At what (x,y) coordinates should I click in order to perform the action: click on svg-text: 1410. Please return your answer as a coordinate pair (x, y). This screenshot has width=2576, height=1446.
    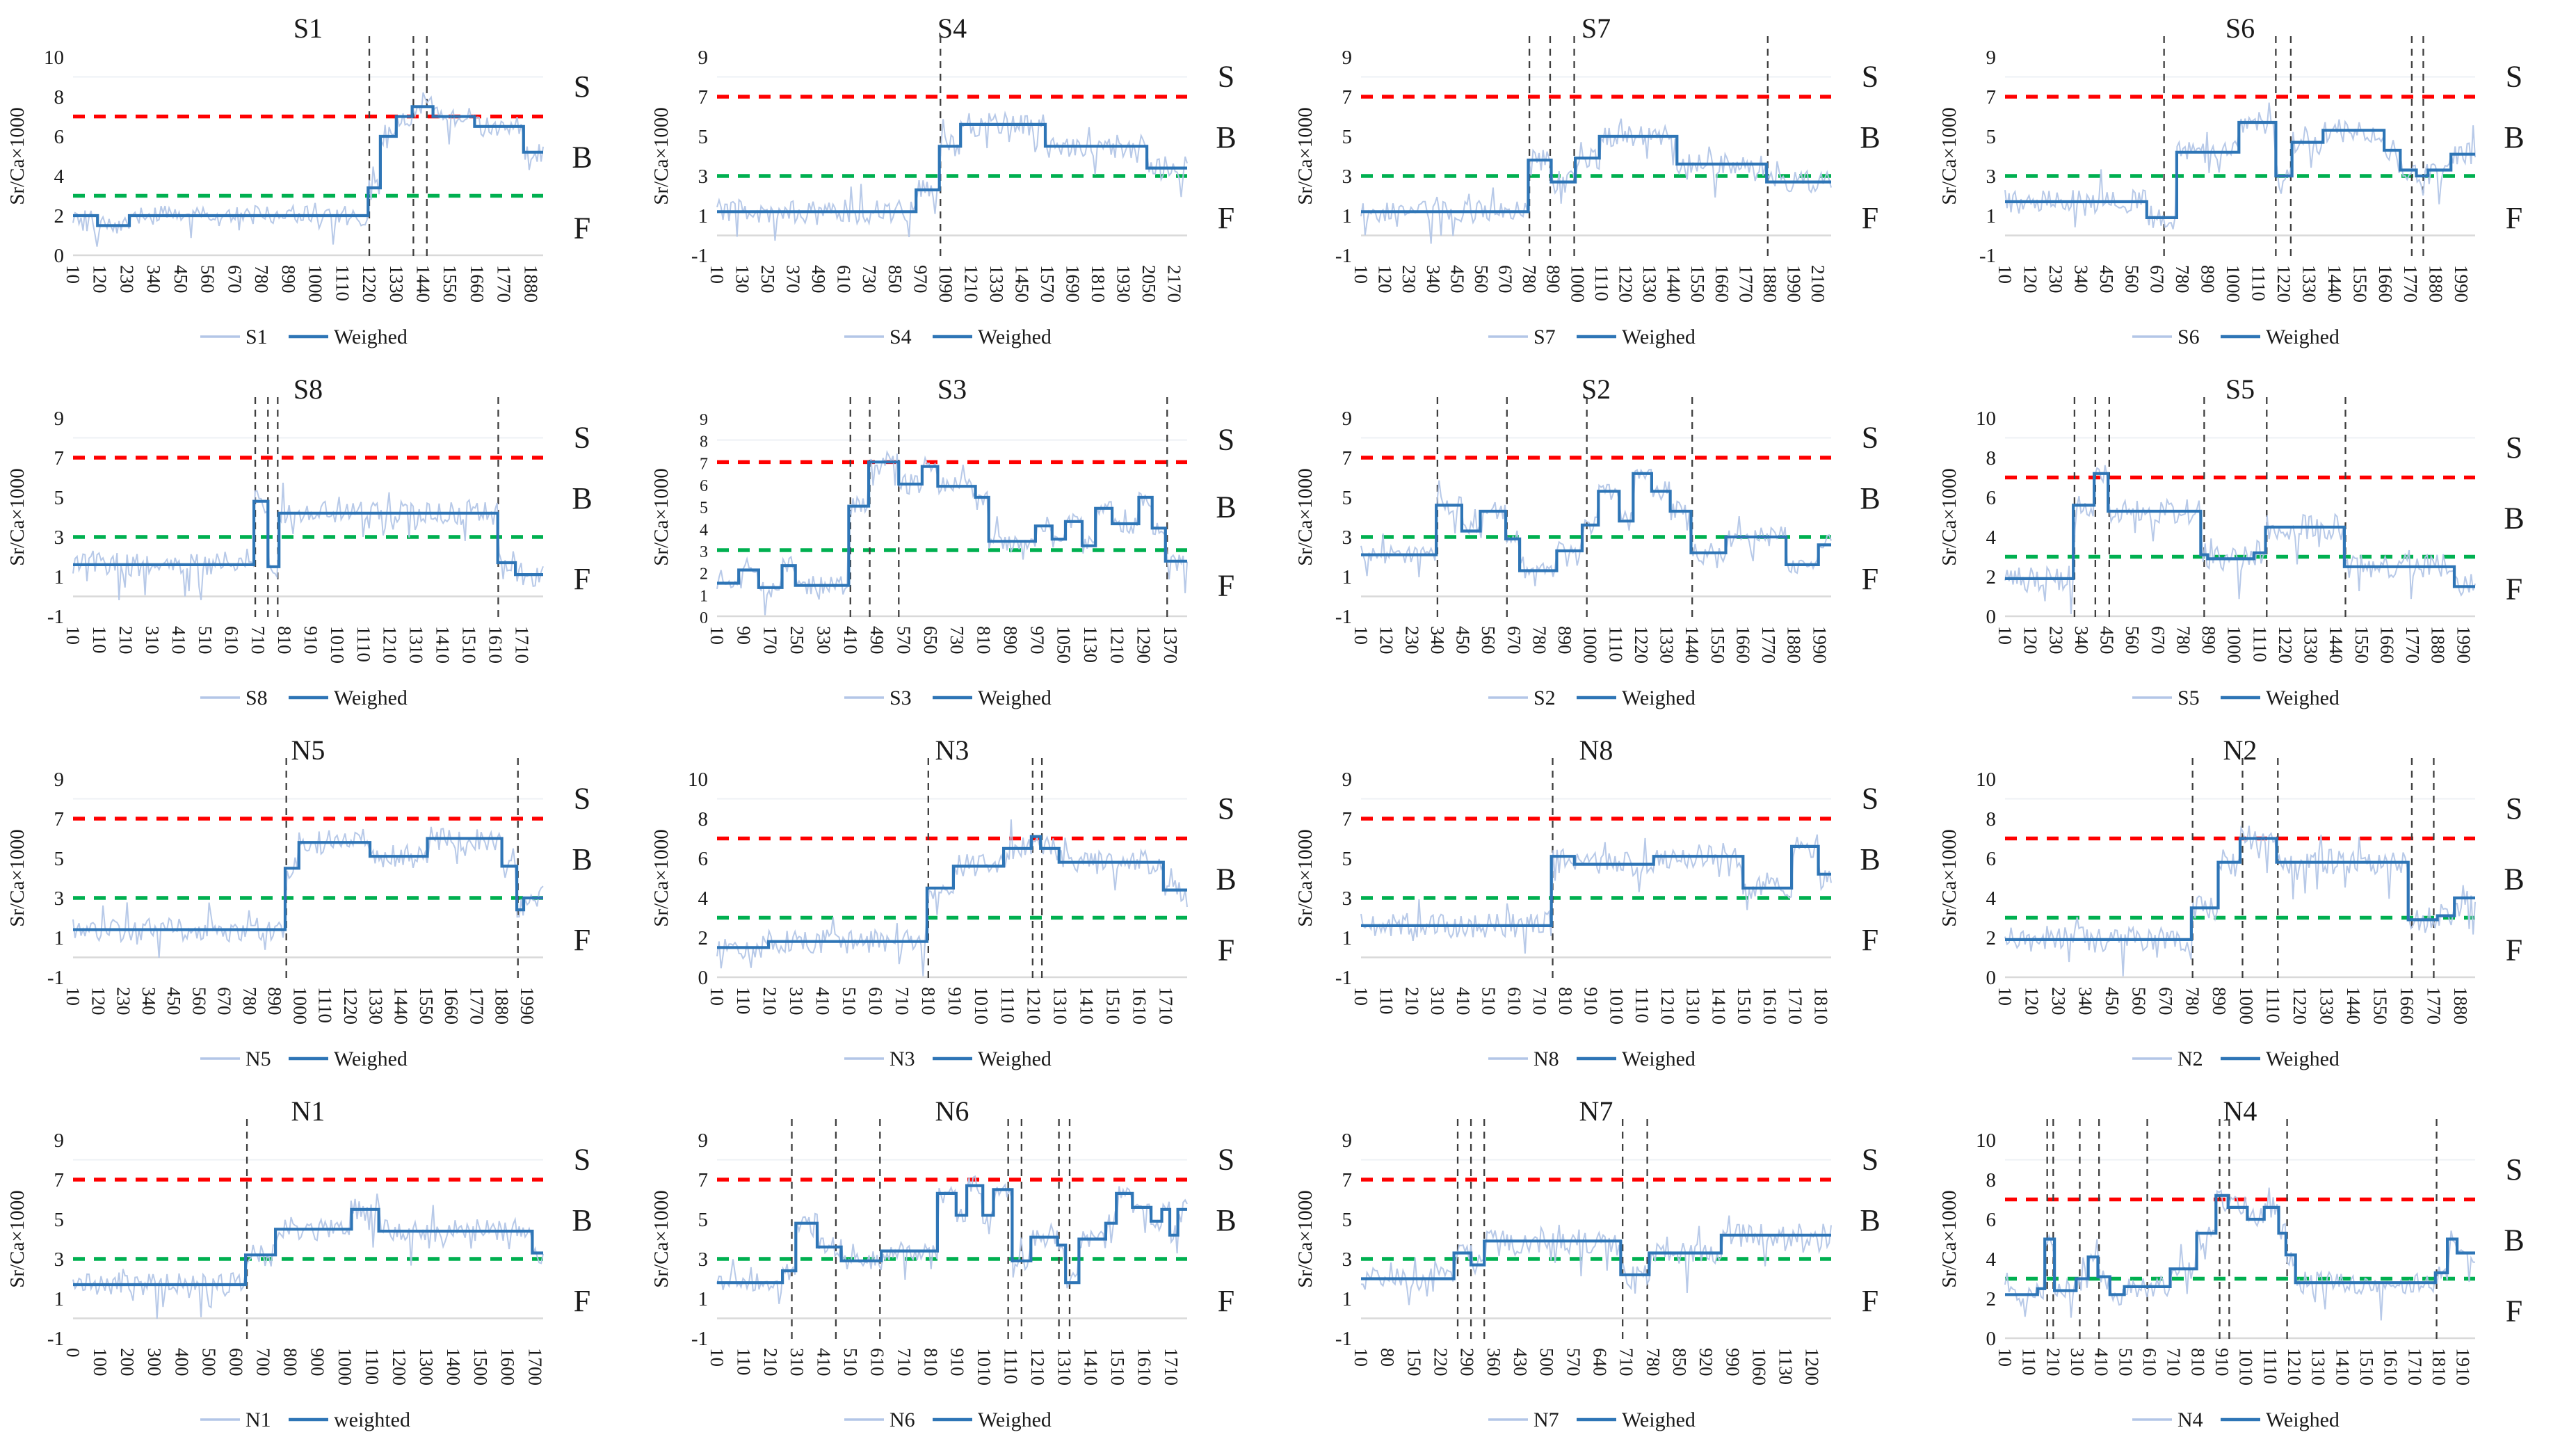
    Looking at the image, I should click on (2342, 1366).